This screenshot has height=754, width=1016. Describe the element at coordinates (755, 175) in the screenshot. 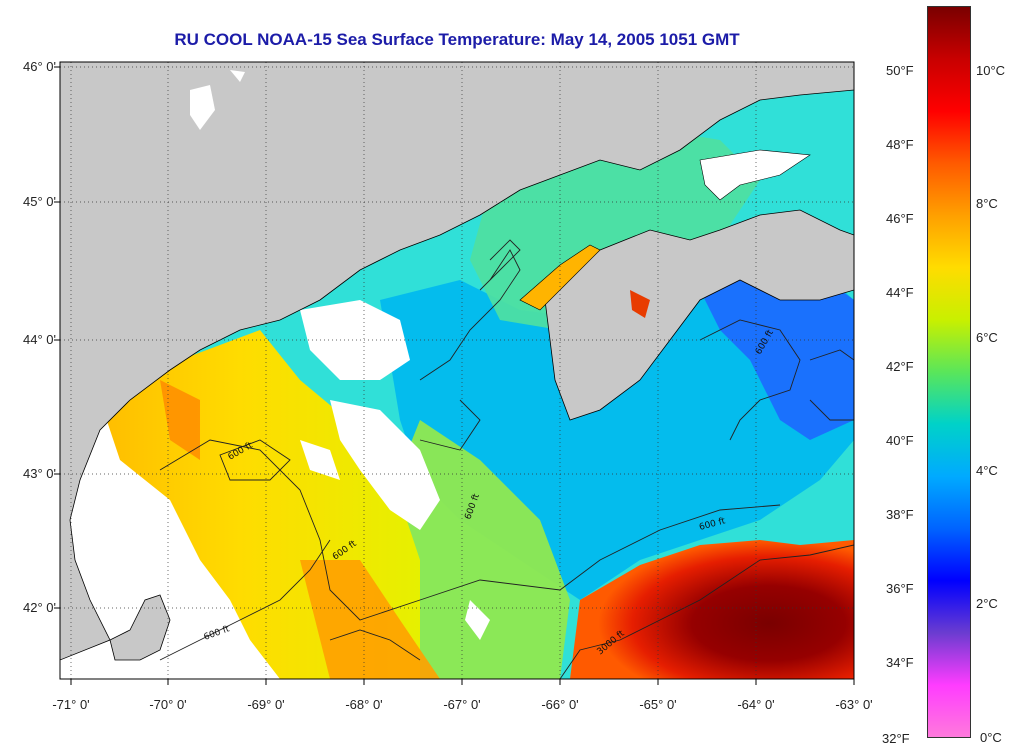

I see `minas-basin` at that location.